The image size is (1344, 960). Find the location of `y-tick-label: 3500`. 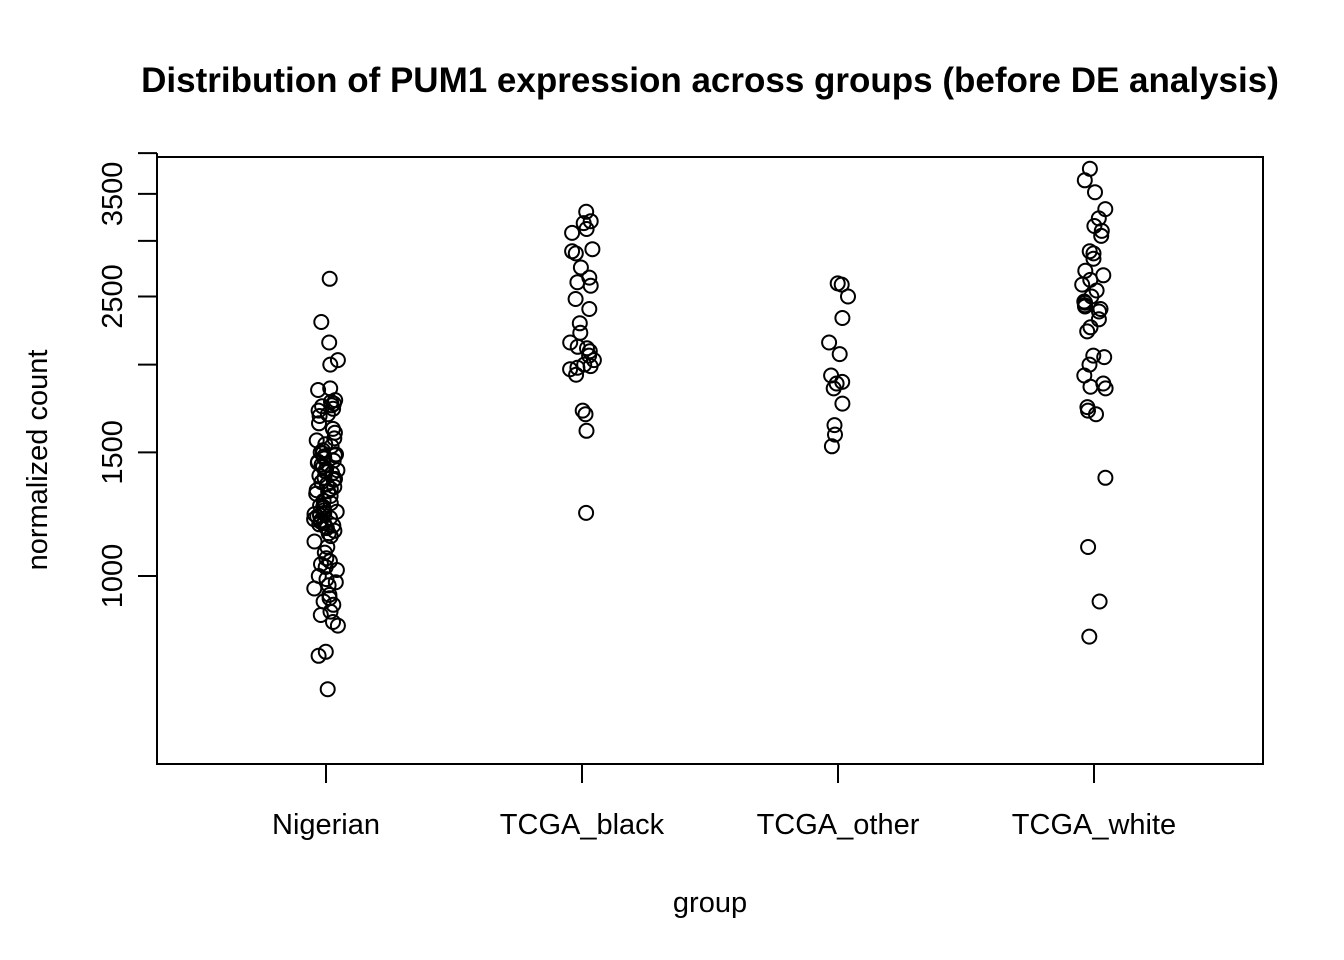

y-tick-label: 3500 is located at coordinates (113, 194).